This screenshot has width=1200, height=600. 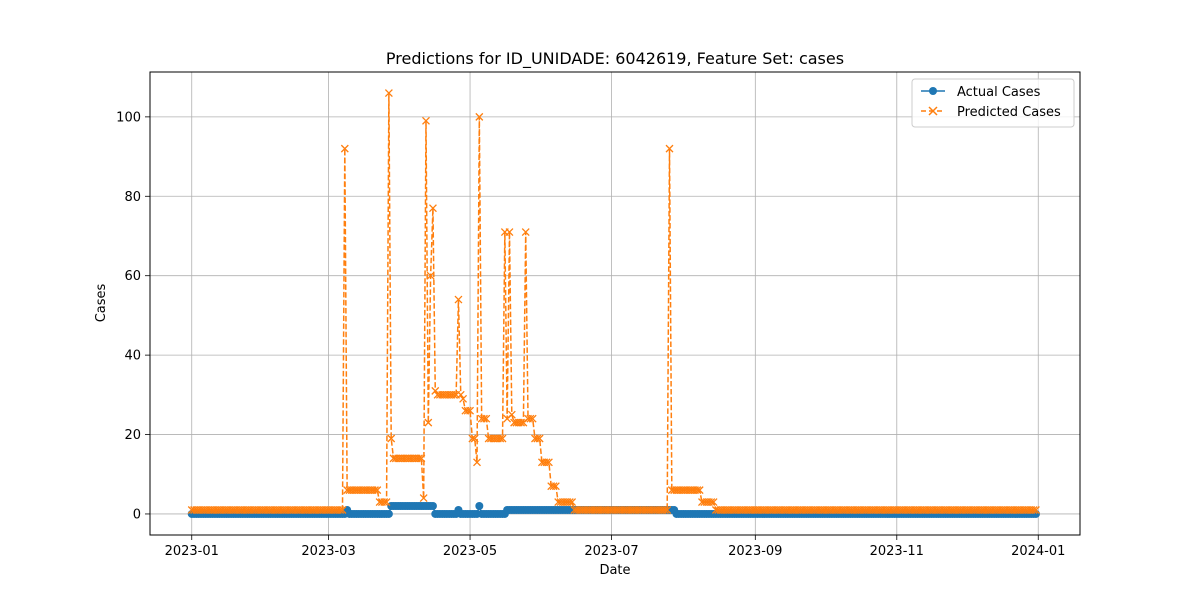 What do you see at coordinates (132, 276) in the screenshot?
I see `y-tick-label: 60` at bounding box center [132, 276].